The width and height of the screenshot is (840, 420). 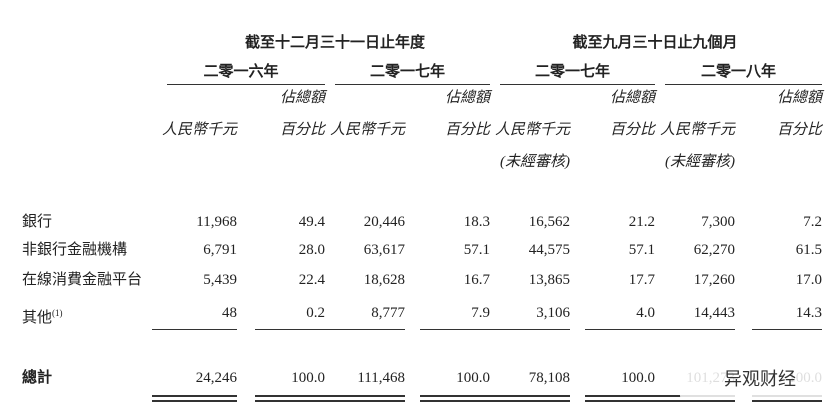 What do you see at coordinates (718, 222) in the screenshot?
I see `cell: 7,300` at bounding box center [718, 222].